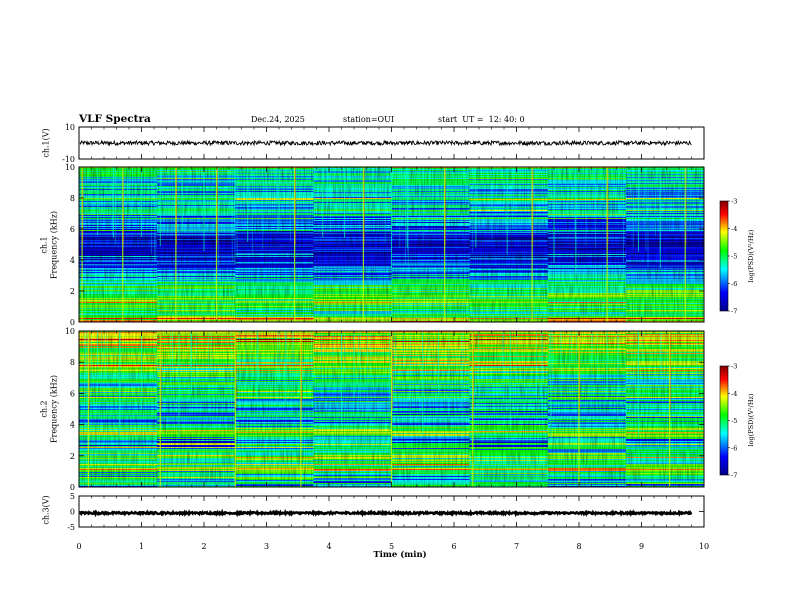 The image size is (792, 612). I want to click on time-tick-label: 6, so click(453, 546).